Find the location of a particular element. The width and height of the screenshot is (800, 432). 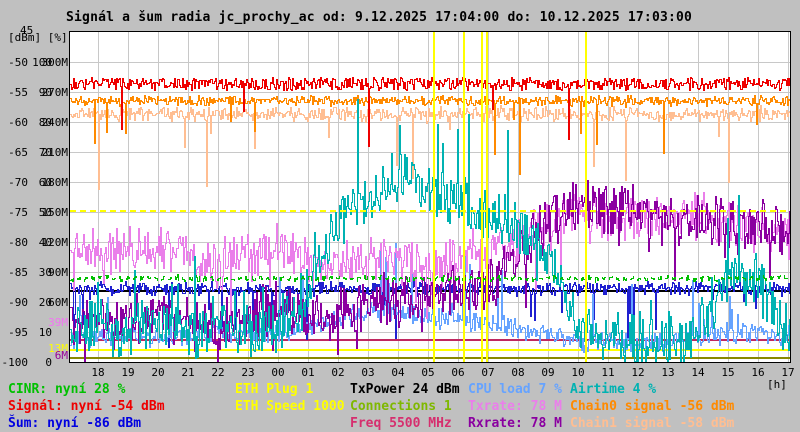

x-axis-tick: 16 is located at coordinates (758, 372).